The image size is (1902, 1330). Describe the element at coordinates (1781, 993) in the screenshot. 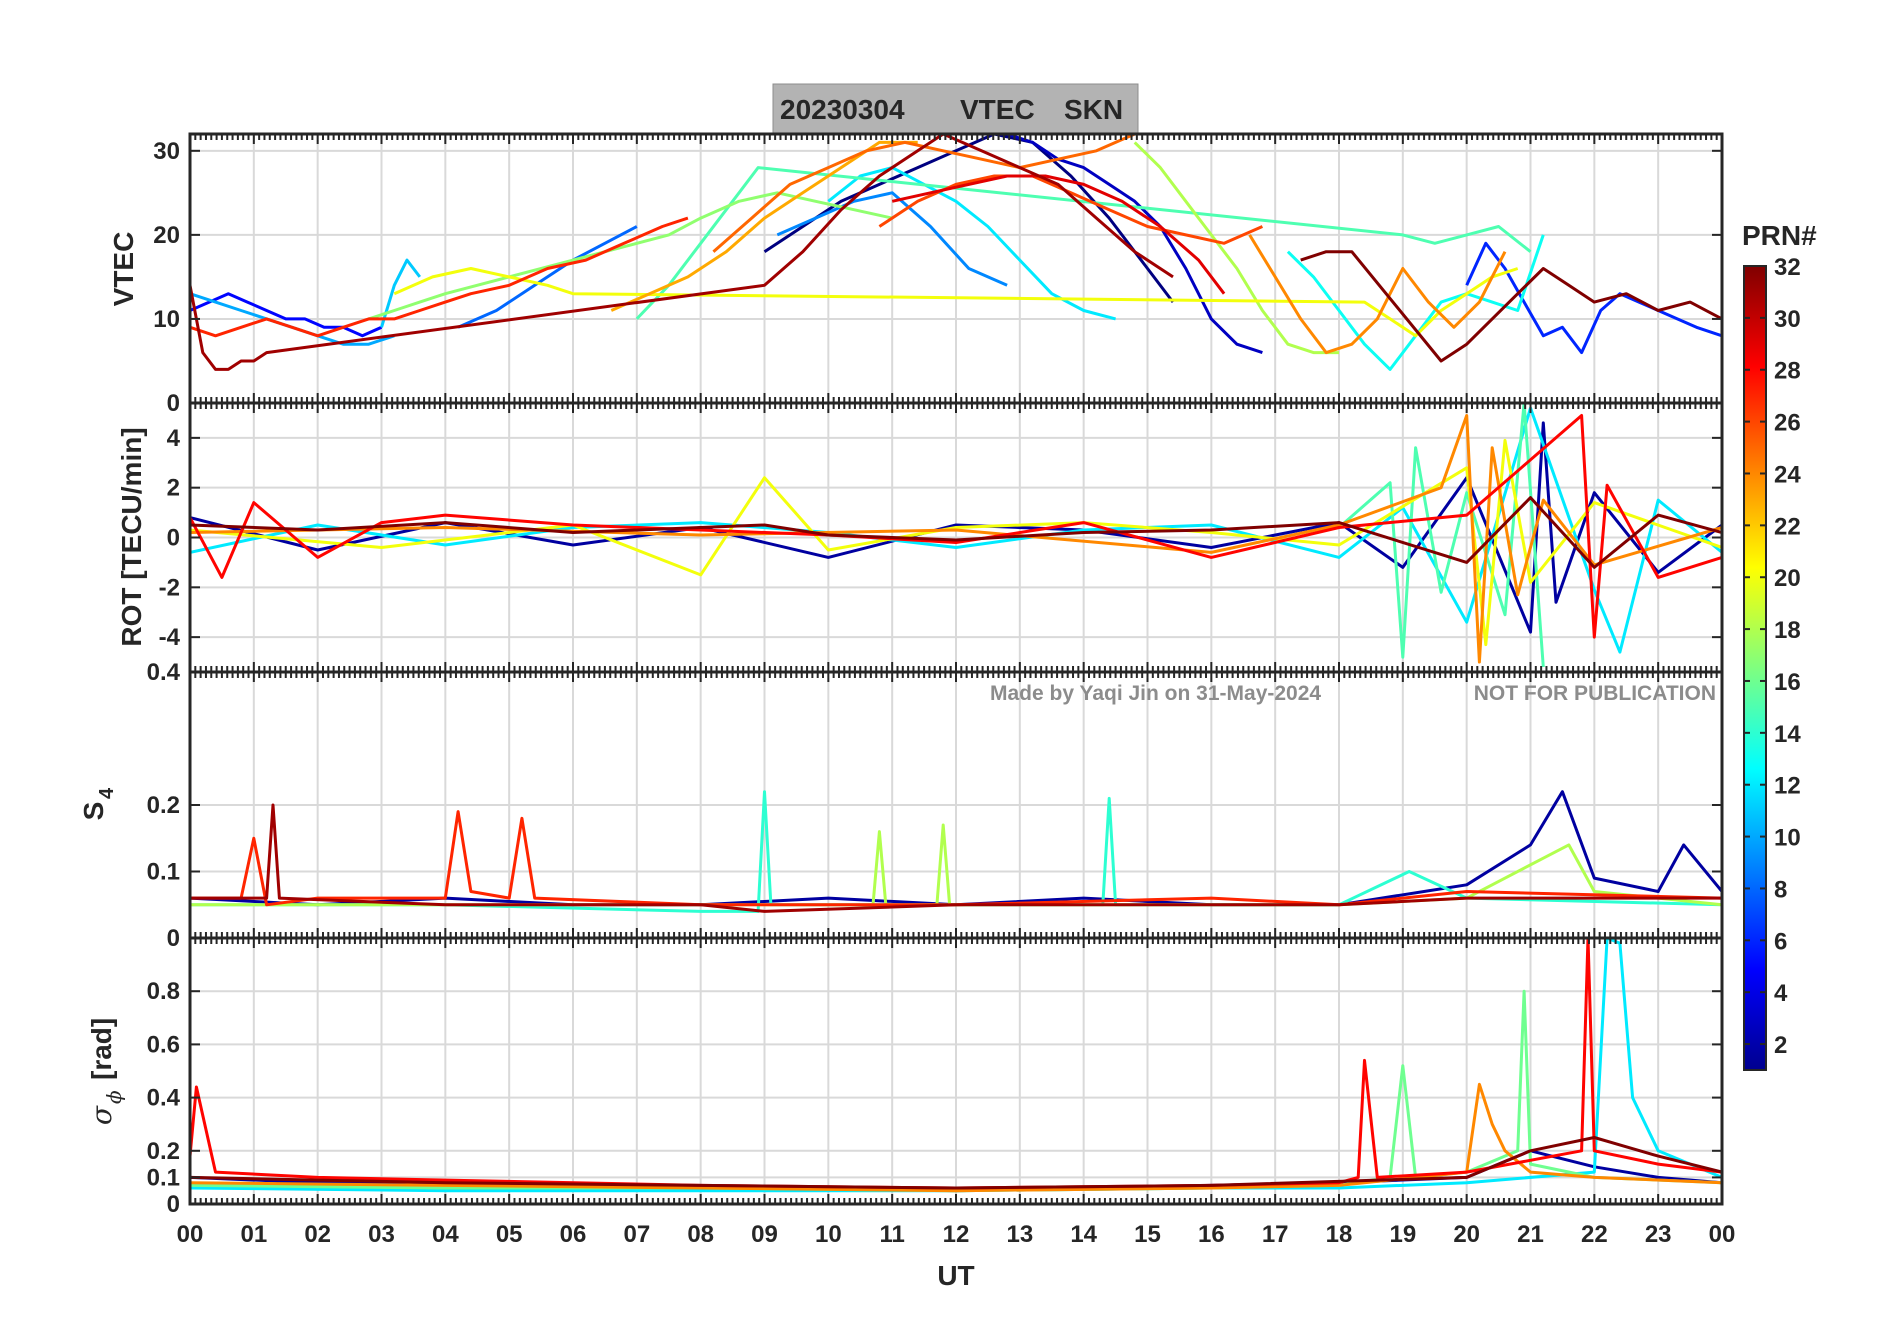

I see `colorbar-tick-label: 4` at that location.